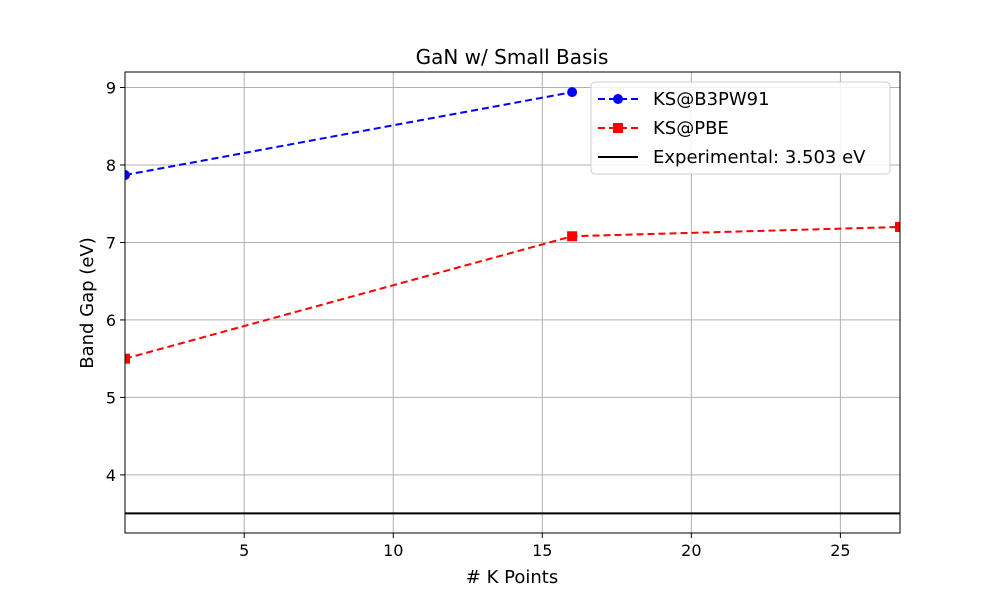  I want to click on legend-marker-pbe, so click(618, 128).